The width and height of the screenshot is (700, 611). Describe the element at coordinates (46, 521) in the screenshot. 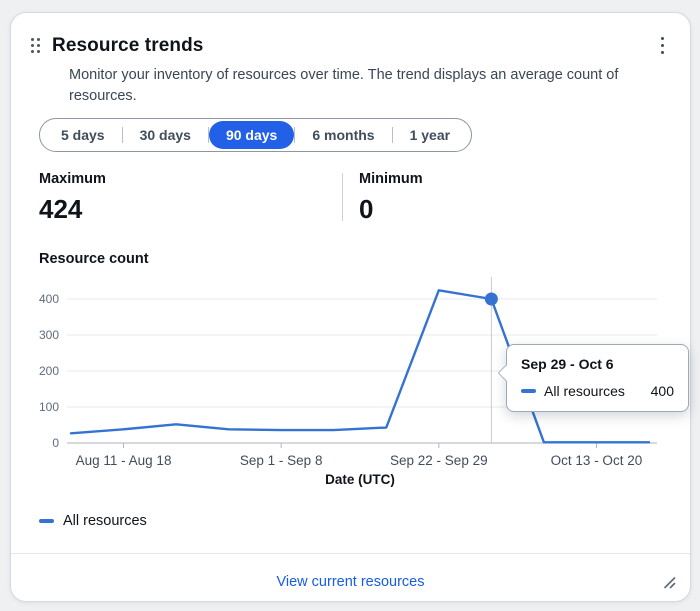

I see `legend-marker-icon` at that location.